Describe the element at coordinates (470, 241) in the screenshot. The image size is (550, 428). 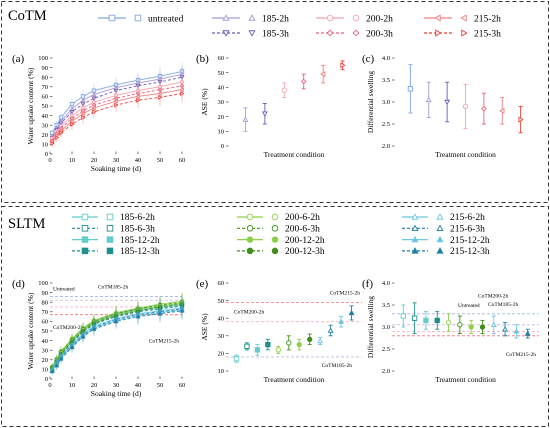
I see `legend-label: 215-12-2h` at that location.